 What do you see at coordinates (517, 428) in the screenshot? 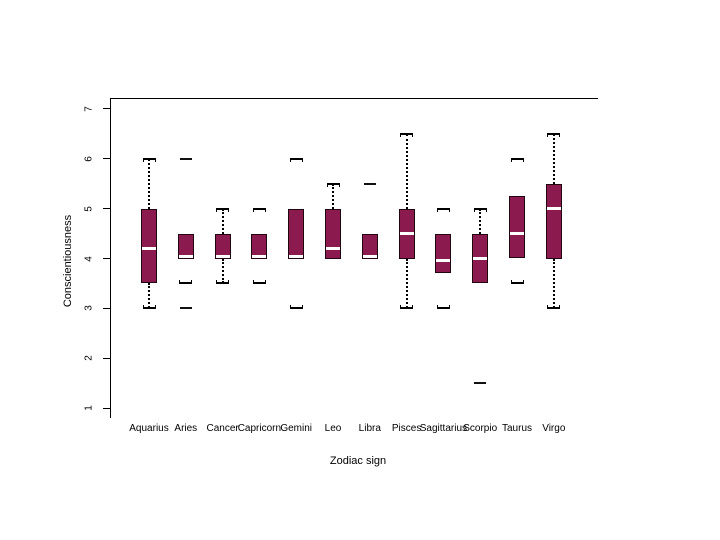
I see `x-axis-category-label: Taurus` at bounding box center [517, 428].